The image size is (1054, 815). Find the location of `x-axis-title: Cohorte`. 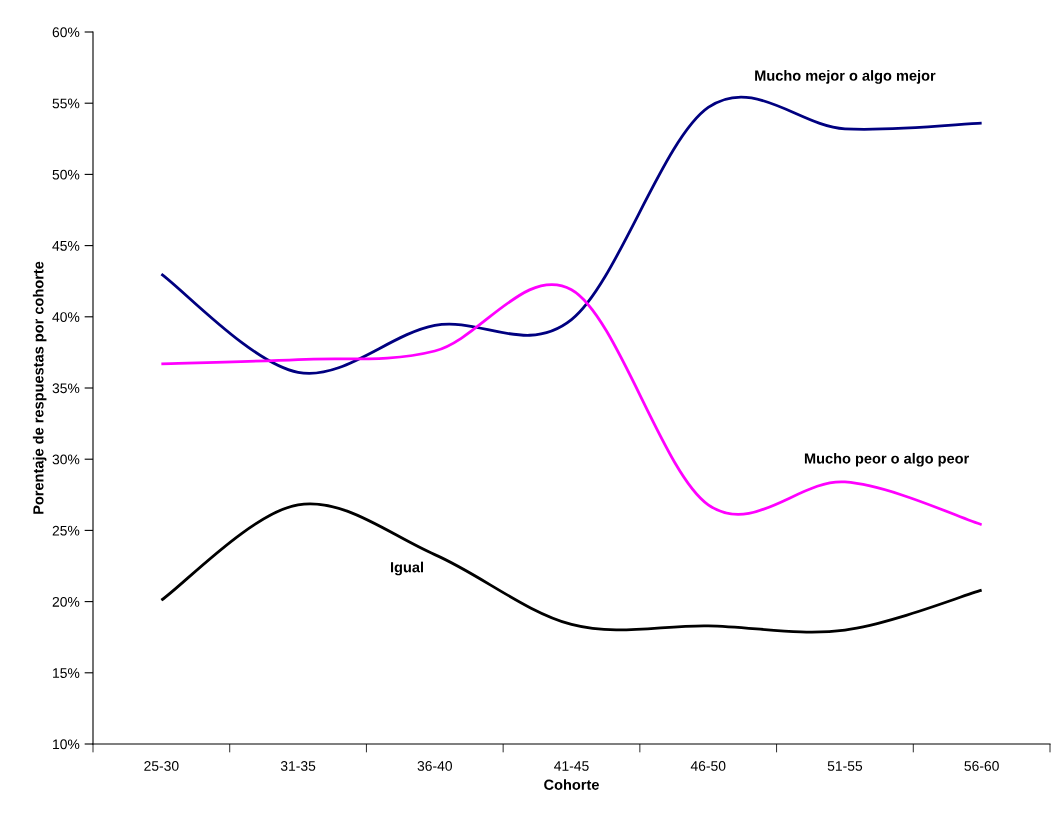

x-axis-title: Cohorte is located at coordinates (571, 784).